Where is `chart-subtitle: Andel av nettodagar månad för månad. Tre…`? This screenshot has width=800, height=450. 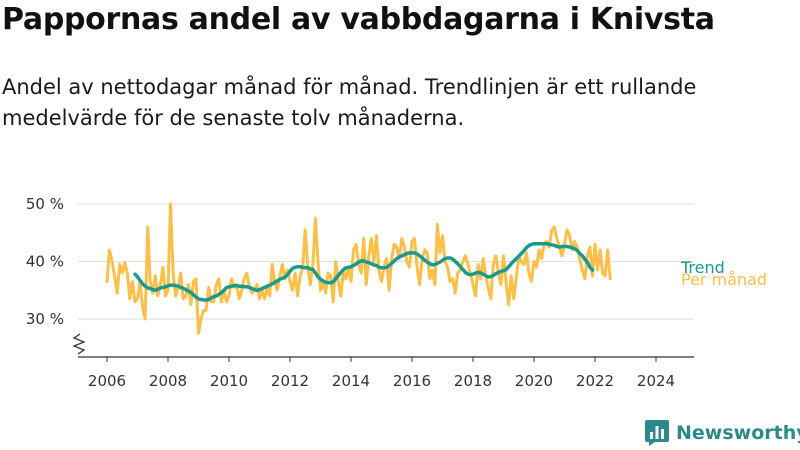 chart-subtitle: Andel av nettodagar månad för månad. Tre… is located at coordinates (349, 102).